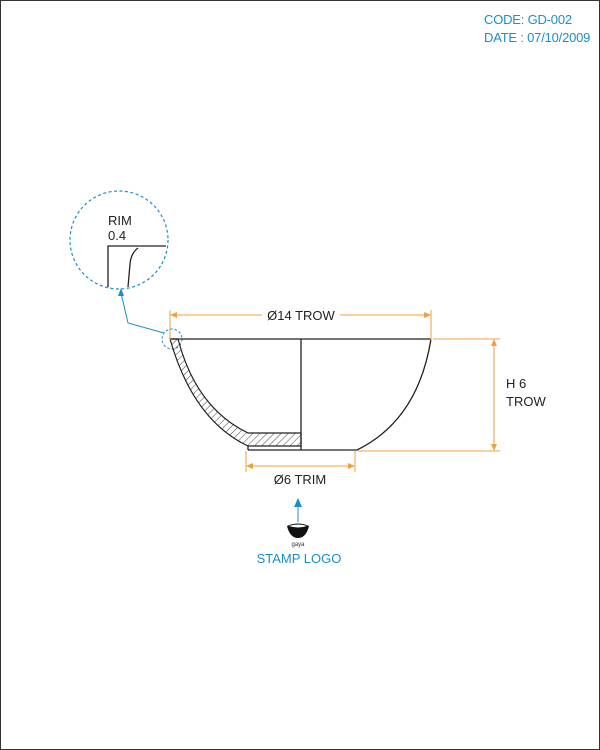 The image size is (600, 750). I want to click on bowl-wall-hatch, so click(235, 392).